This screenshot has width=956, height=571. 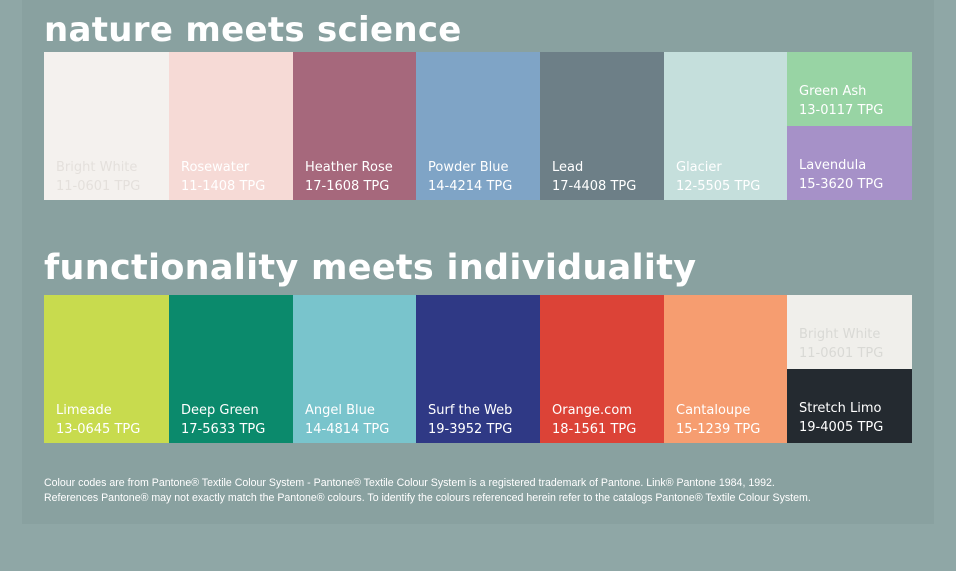 What do you see at coordinates (718, 186) in the screenshot?
I see `color-code: 12-5505 TPG` at bounding box center [718, 186].